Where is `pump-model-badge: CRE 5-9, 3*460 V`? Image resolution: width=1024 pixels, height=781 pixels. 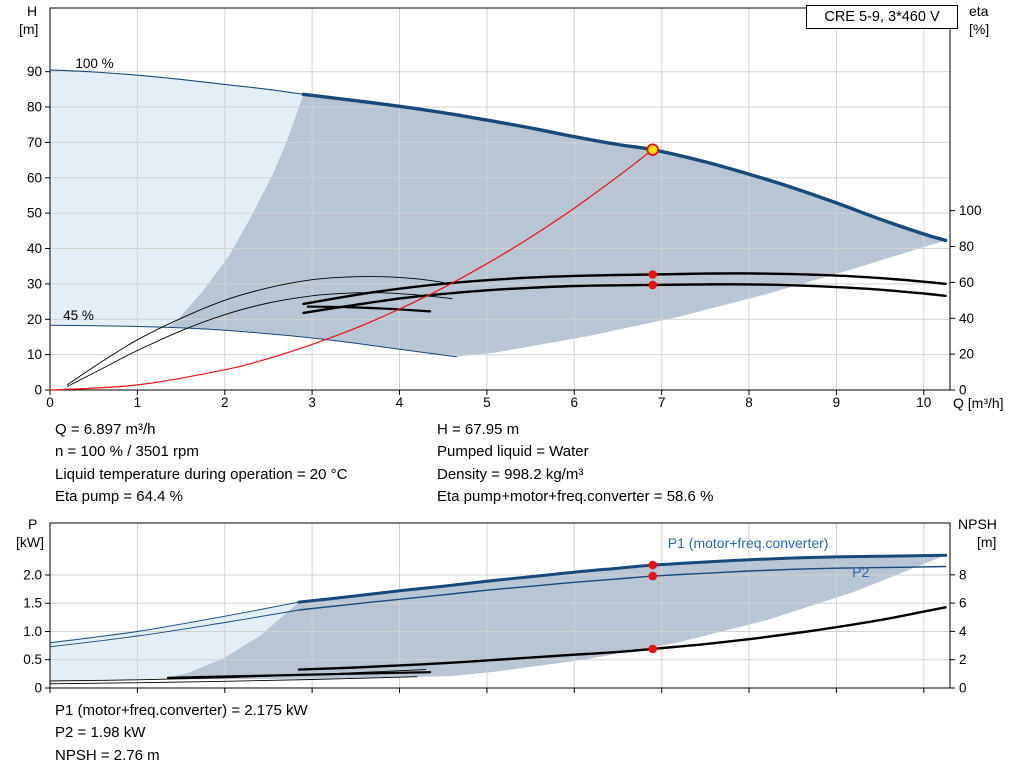 pump-model-badge: CRE 5-9, 3*460 V is located at coordinates (882, 17).